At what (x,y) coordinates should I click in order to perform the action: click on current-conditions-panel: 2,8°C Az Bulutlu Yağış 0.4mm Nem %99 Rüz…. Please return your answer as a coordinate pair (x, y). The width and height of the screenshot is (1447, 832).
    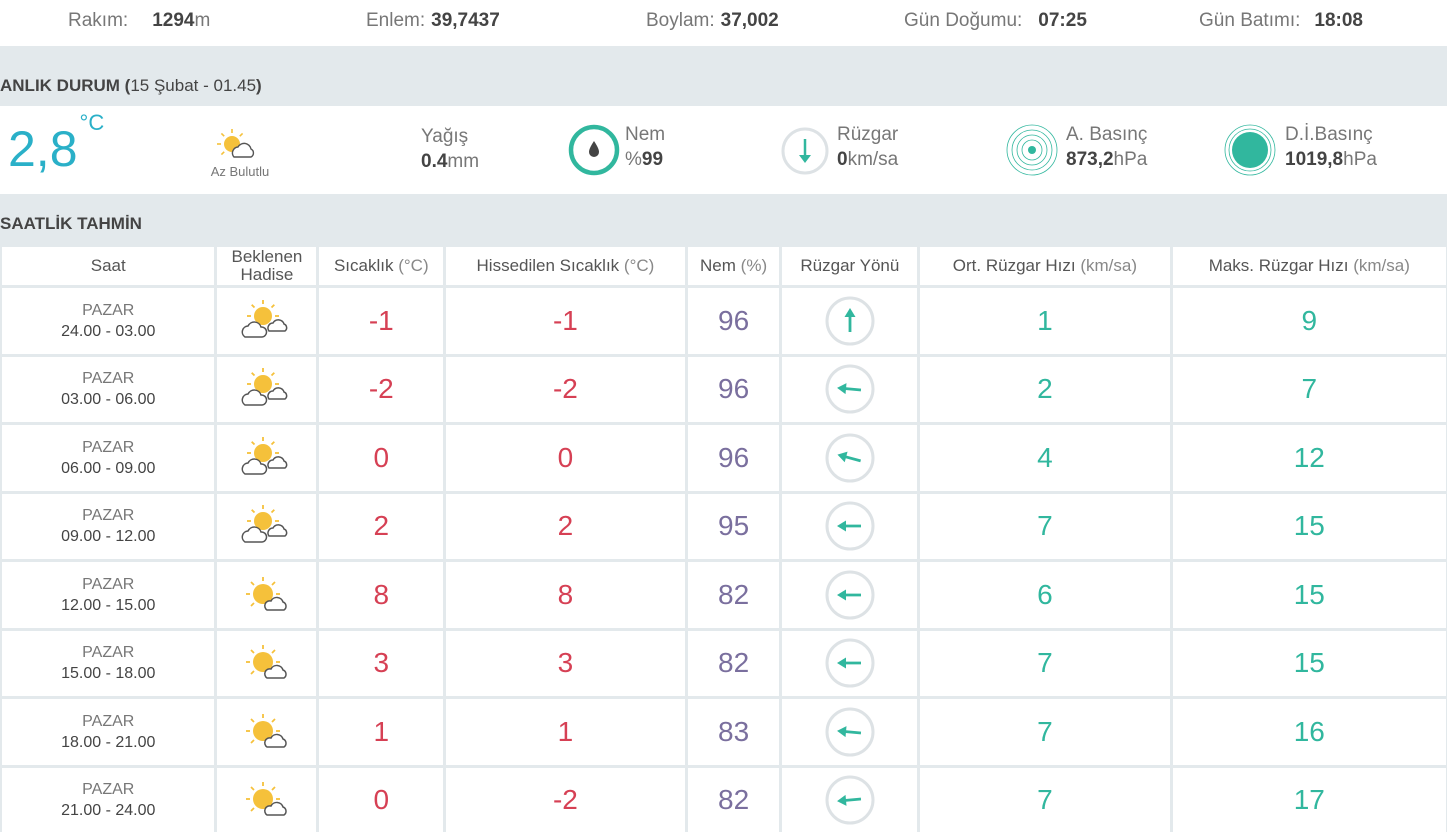
    Looking at the image, I should click on (723, 150).